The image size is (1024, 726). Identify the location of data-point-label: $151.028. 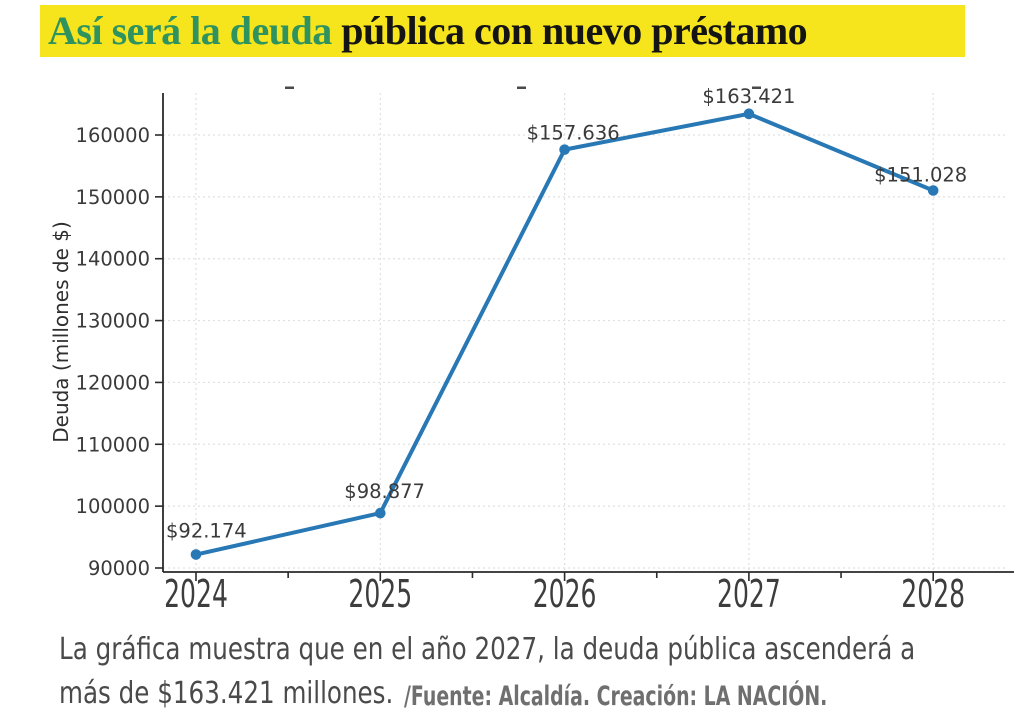
(920, 174).